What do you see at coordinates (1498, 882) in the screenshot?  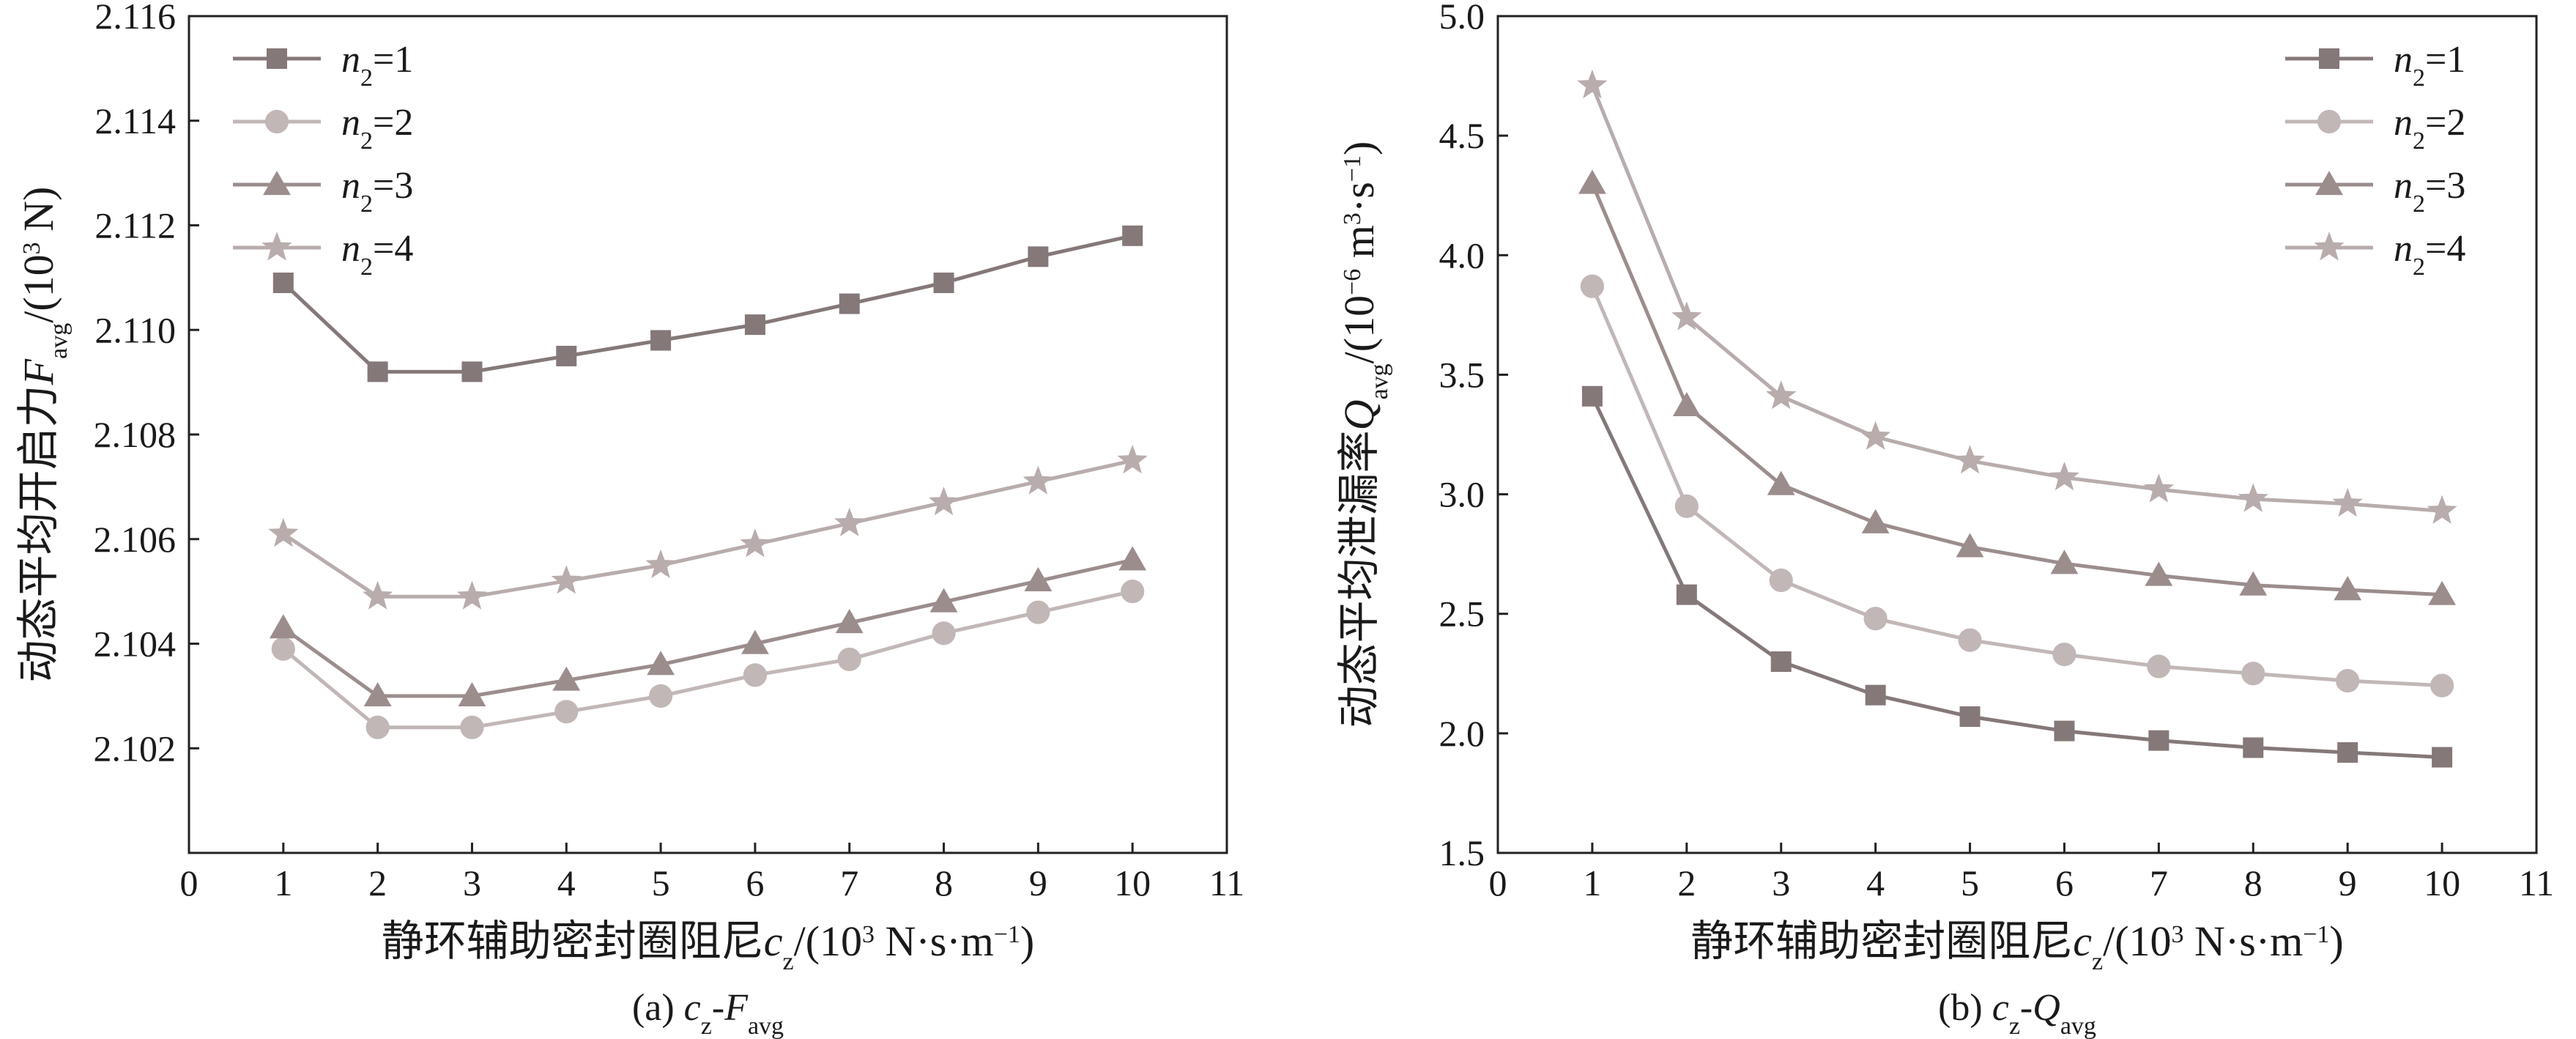 I see `chart-b-x-tick-label: 0` at bounding box center [1498, 882].